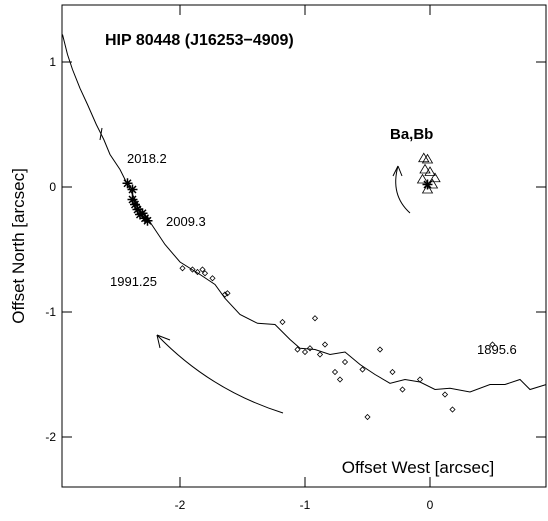 This screenshot has height=521, width=548. I want to click on x-axis-label: Offset West [arcsec], so click(418, 467).